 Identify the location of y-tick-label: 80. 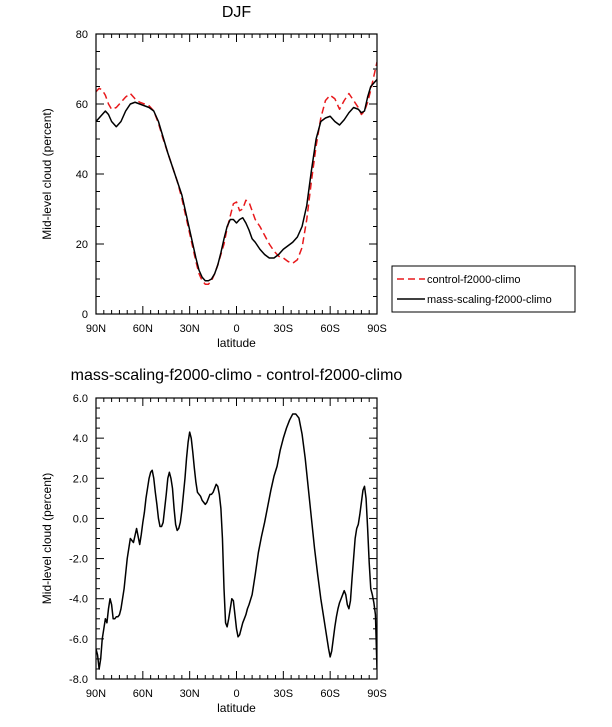
(82, 35).